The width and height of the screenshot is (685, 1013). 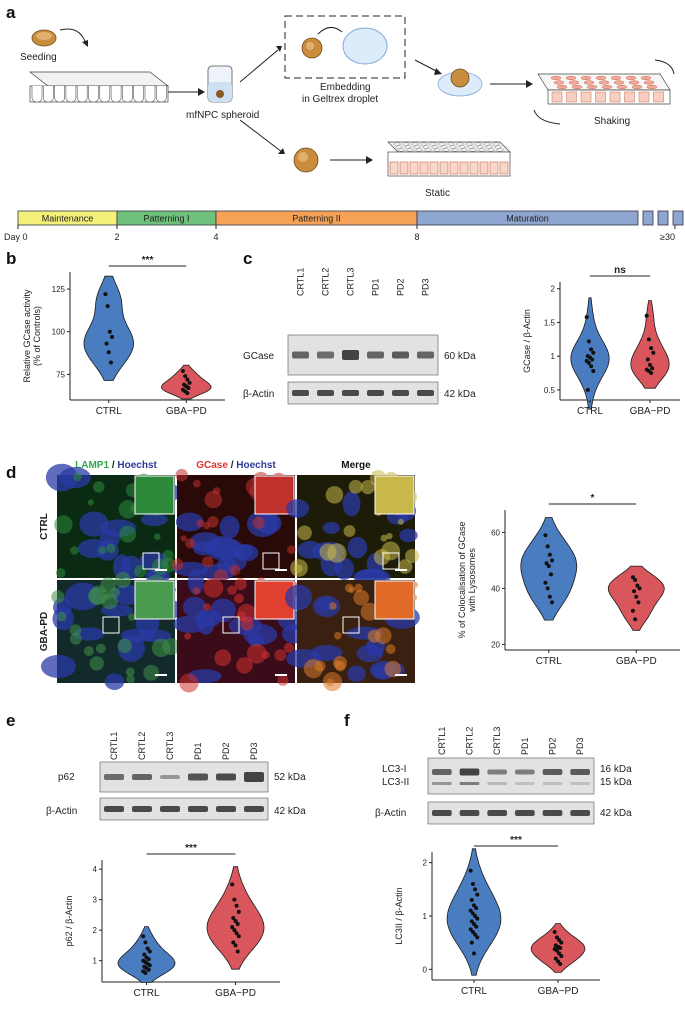 I want to click on x-tick-label: GBA−PD, so click(x=636, y=661).